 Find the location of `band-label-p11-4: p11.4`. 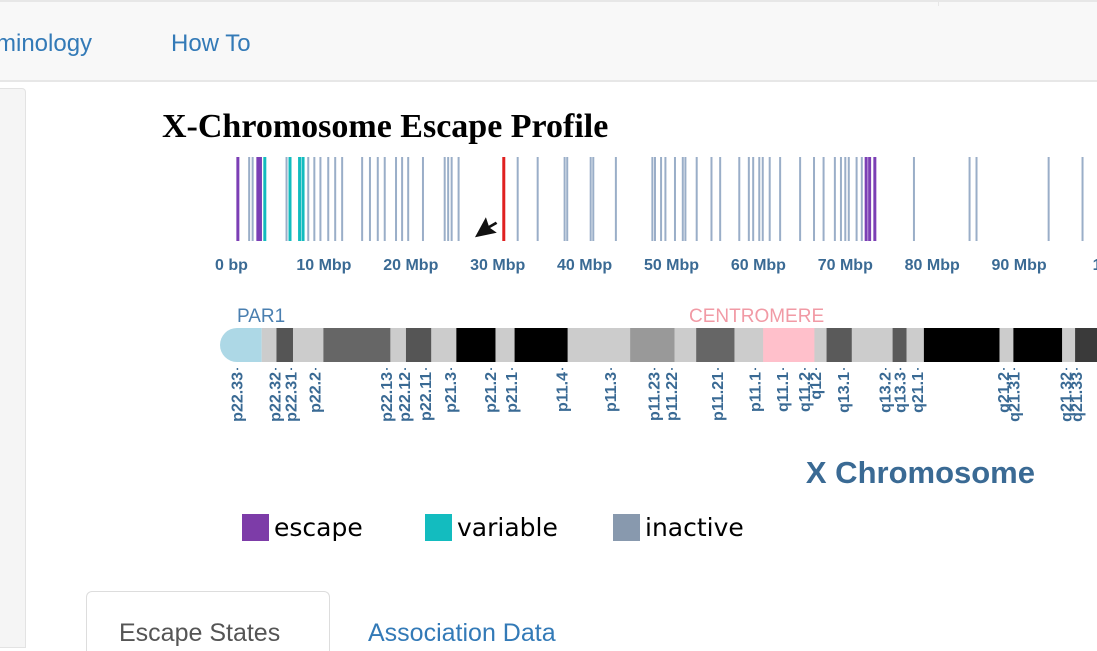

band-label-p11-4: p11.4 is located at coordinates (562, 389).